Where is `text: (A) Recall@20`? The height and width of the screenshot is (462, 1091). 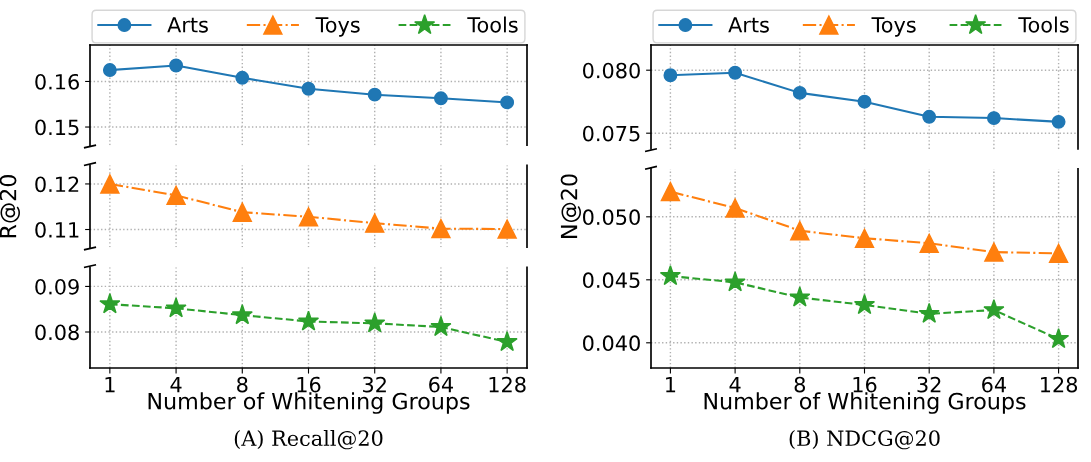
text: (A) Recall@20 is located at coordinates (308, 439).